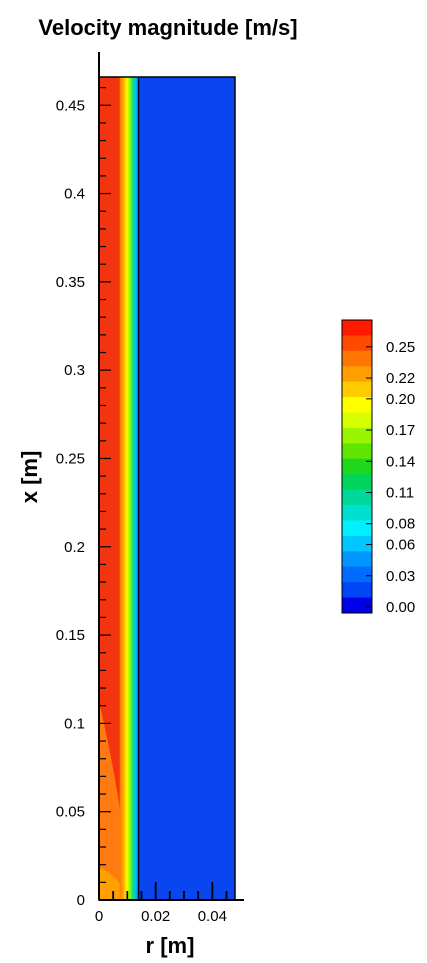 The height and width of the screenshot is (963, 427). I want to click on colorbar-tick-label: 0.14, so click(400, 461).